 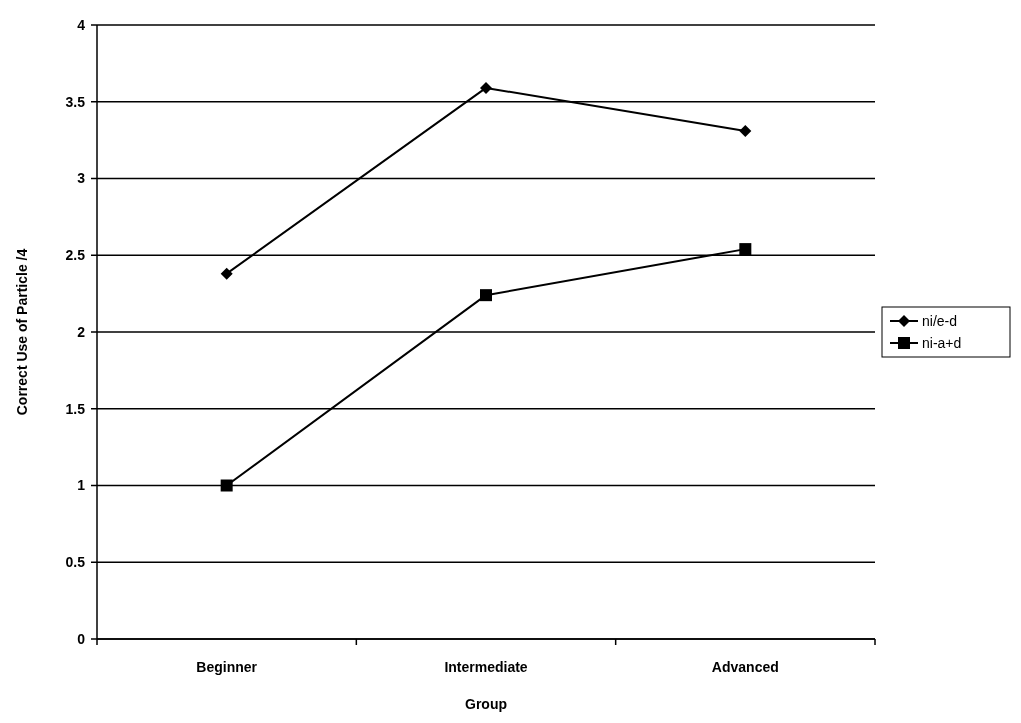 What do you see at coordinates (486, 667) in the screenshot?
I see `x-tick-label: Intermediate` at bounding box center [486, 667].